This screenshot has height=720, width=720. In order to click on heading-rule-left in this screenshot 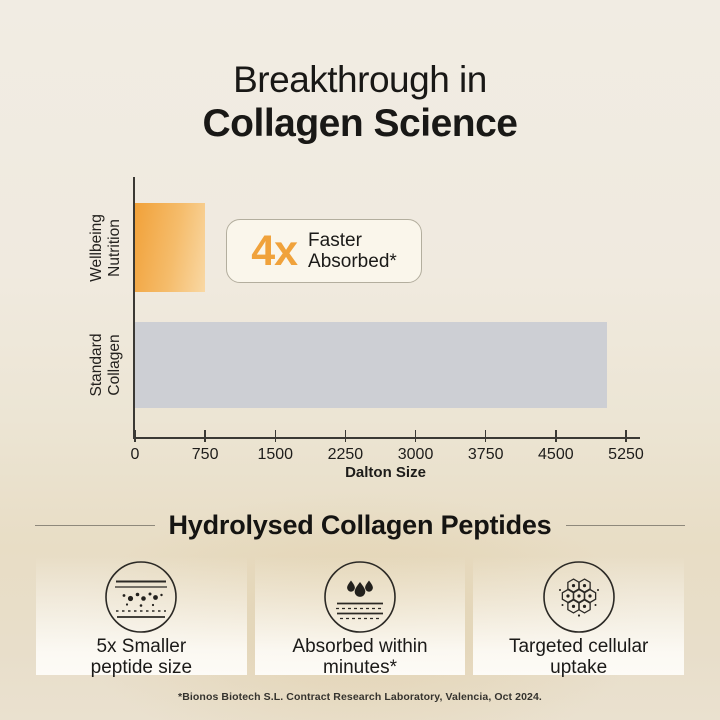, I will do `click(95, 525)`.